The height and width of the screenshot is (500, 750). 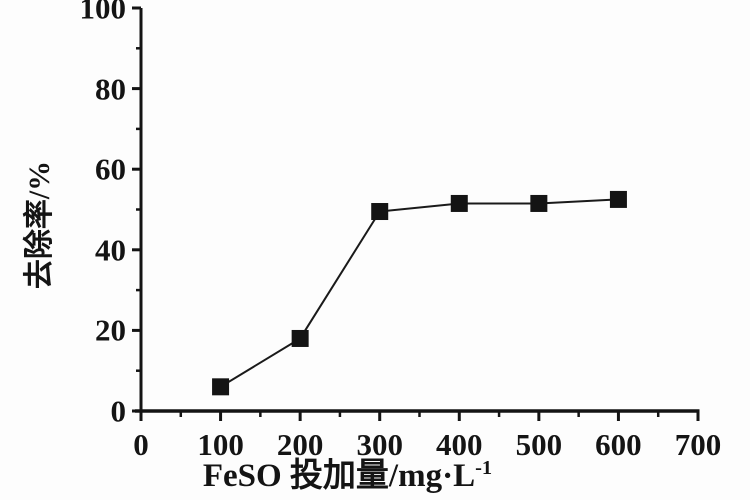 I want to click on y-axis-title: 去除率/%, so click(x=39, y=225).